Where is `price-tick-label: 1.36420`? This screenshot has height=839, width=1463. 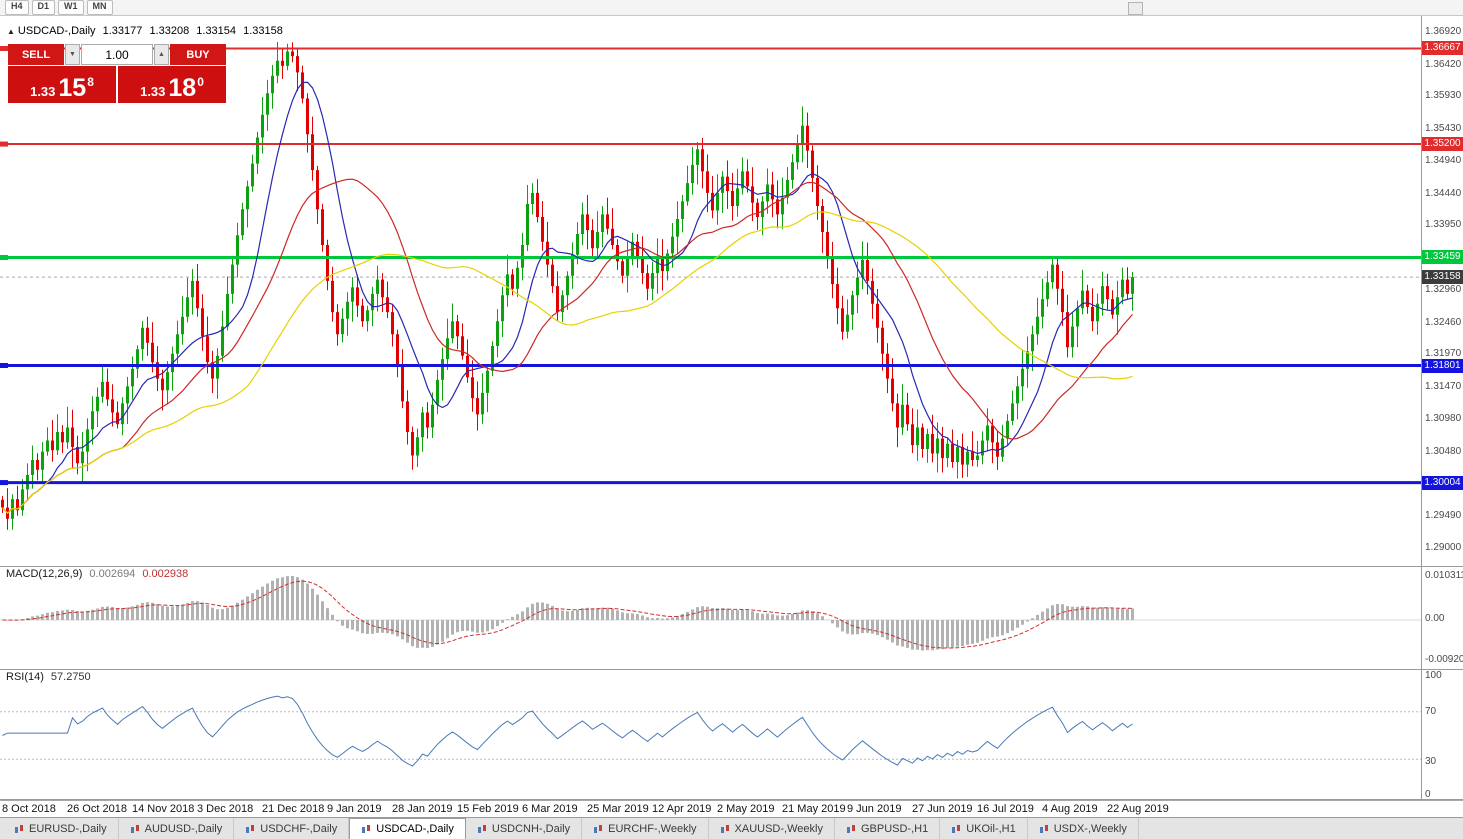
price-tick-label: 1.36420 is located at coordinates (1443, 64).